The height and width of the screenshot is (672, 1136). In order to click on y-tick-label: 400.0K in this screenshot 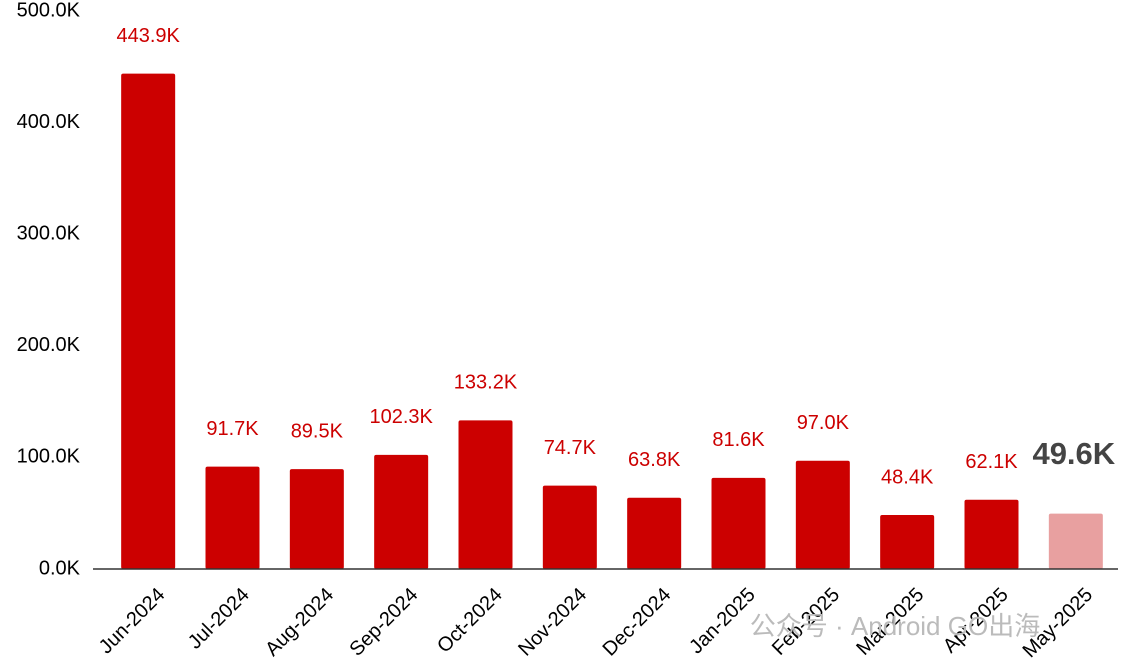, I will do `click(49, 122)`.